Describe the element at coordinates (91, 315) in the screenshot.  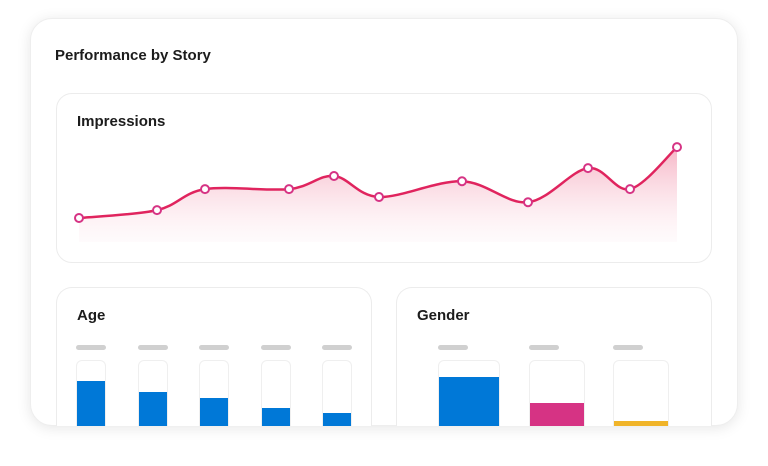
I see `age-title: Age` at that location.